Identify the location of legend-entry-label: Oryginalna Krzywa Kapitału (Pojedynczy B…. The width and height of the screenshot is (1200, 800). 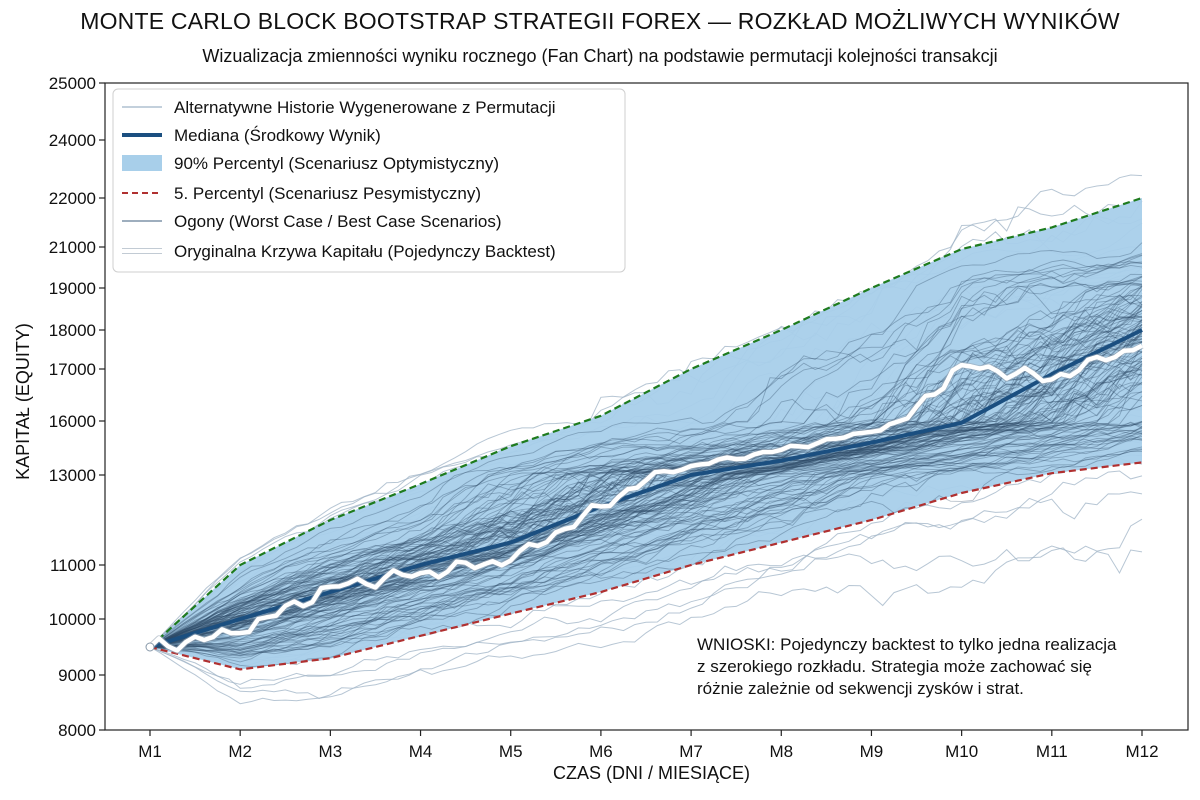
(365, 251).